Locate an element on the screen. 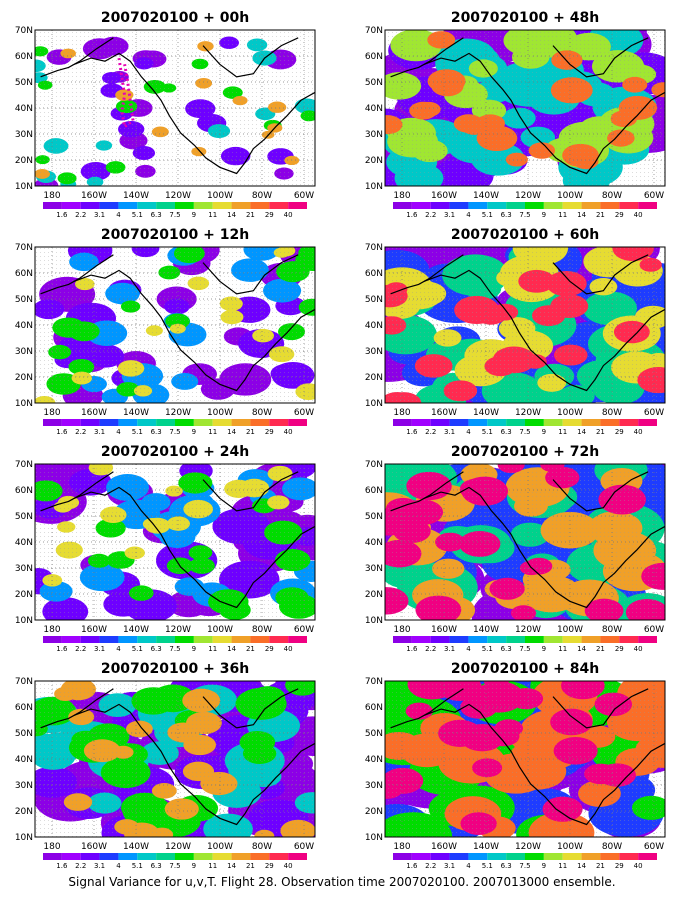  lon-label: 80W is located at coordinates (612, 196).